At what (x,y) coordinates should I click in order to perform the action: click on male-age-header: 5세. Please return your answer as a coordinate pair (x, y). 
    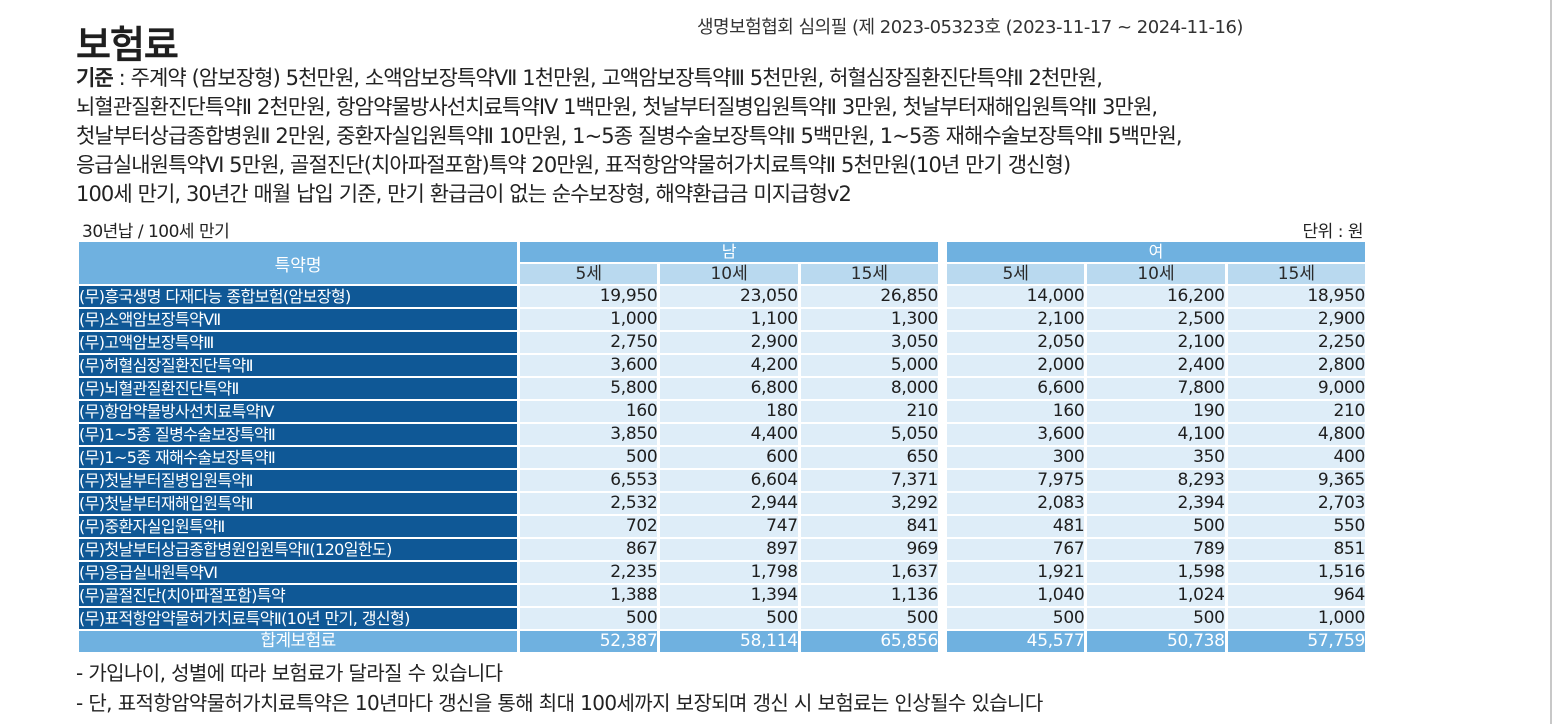
    Looking at the image, I should click on (589, 274).